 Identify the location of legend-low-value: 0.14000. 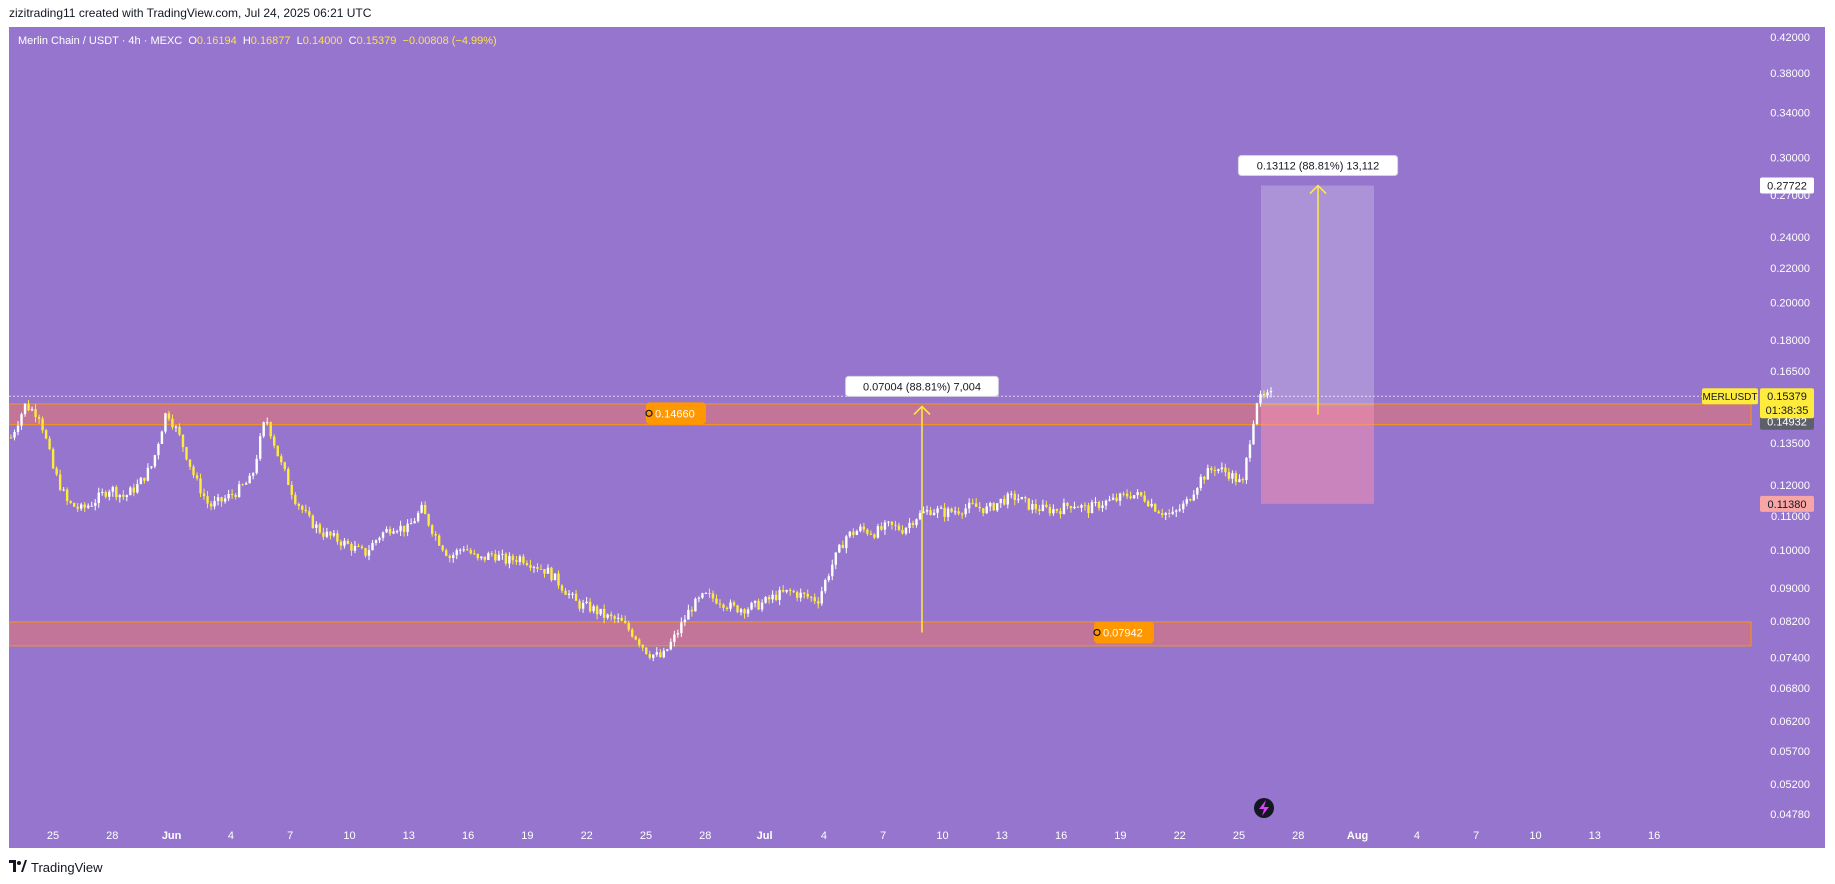
(322, 41).